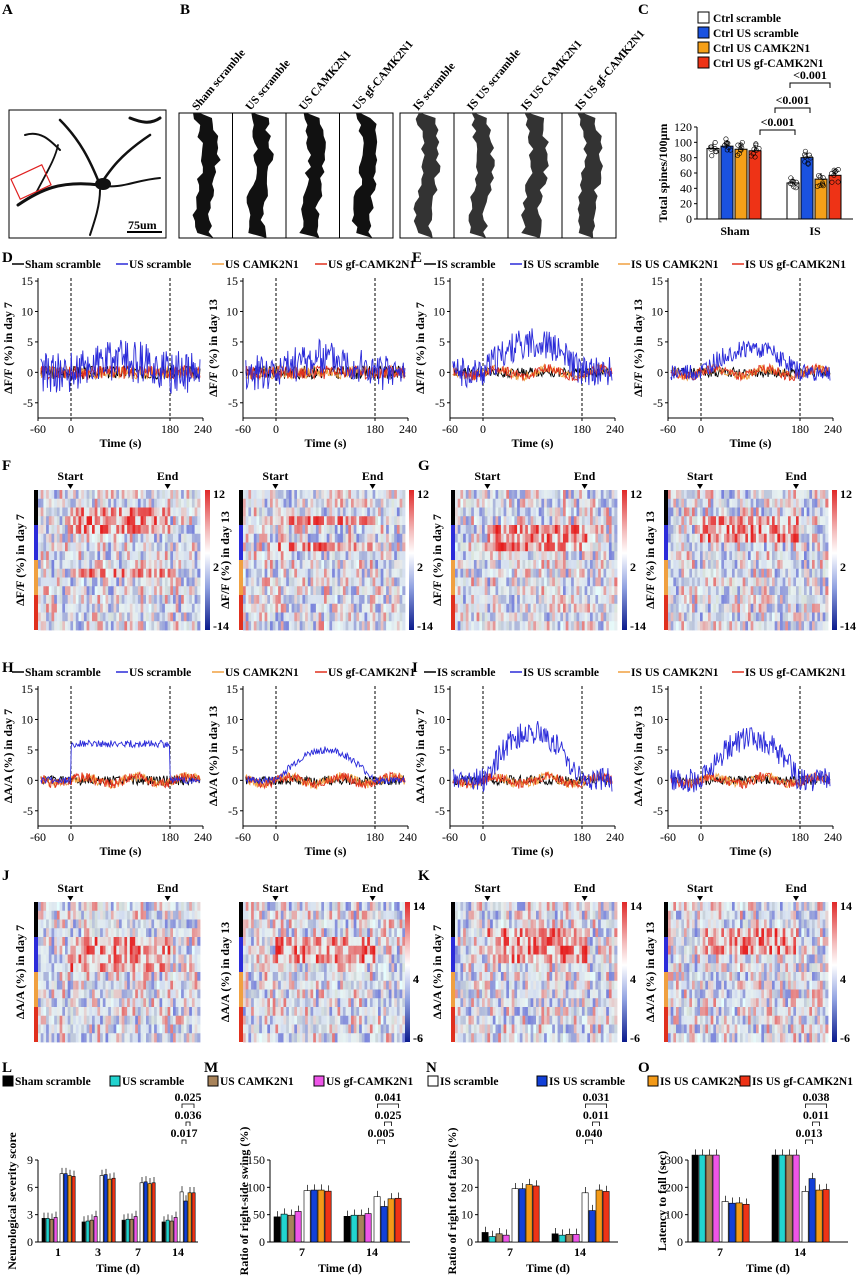  What do you see at coordinates (38, 429) in the screenshot?
I see `x-tick-label: -60` at bounding box center [38, 429].